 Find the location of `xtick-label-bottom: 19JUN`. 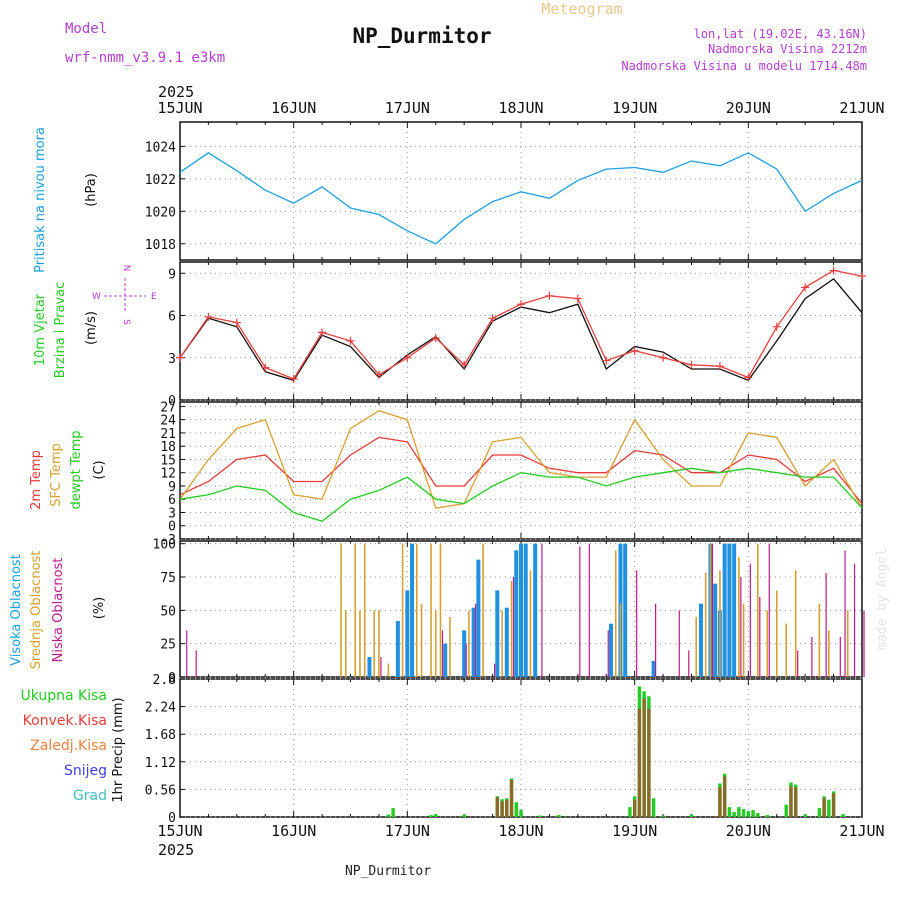

xtick-label-bottom: 19JUN is located at coordinates (634, 831).